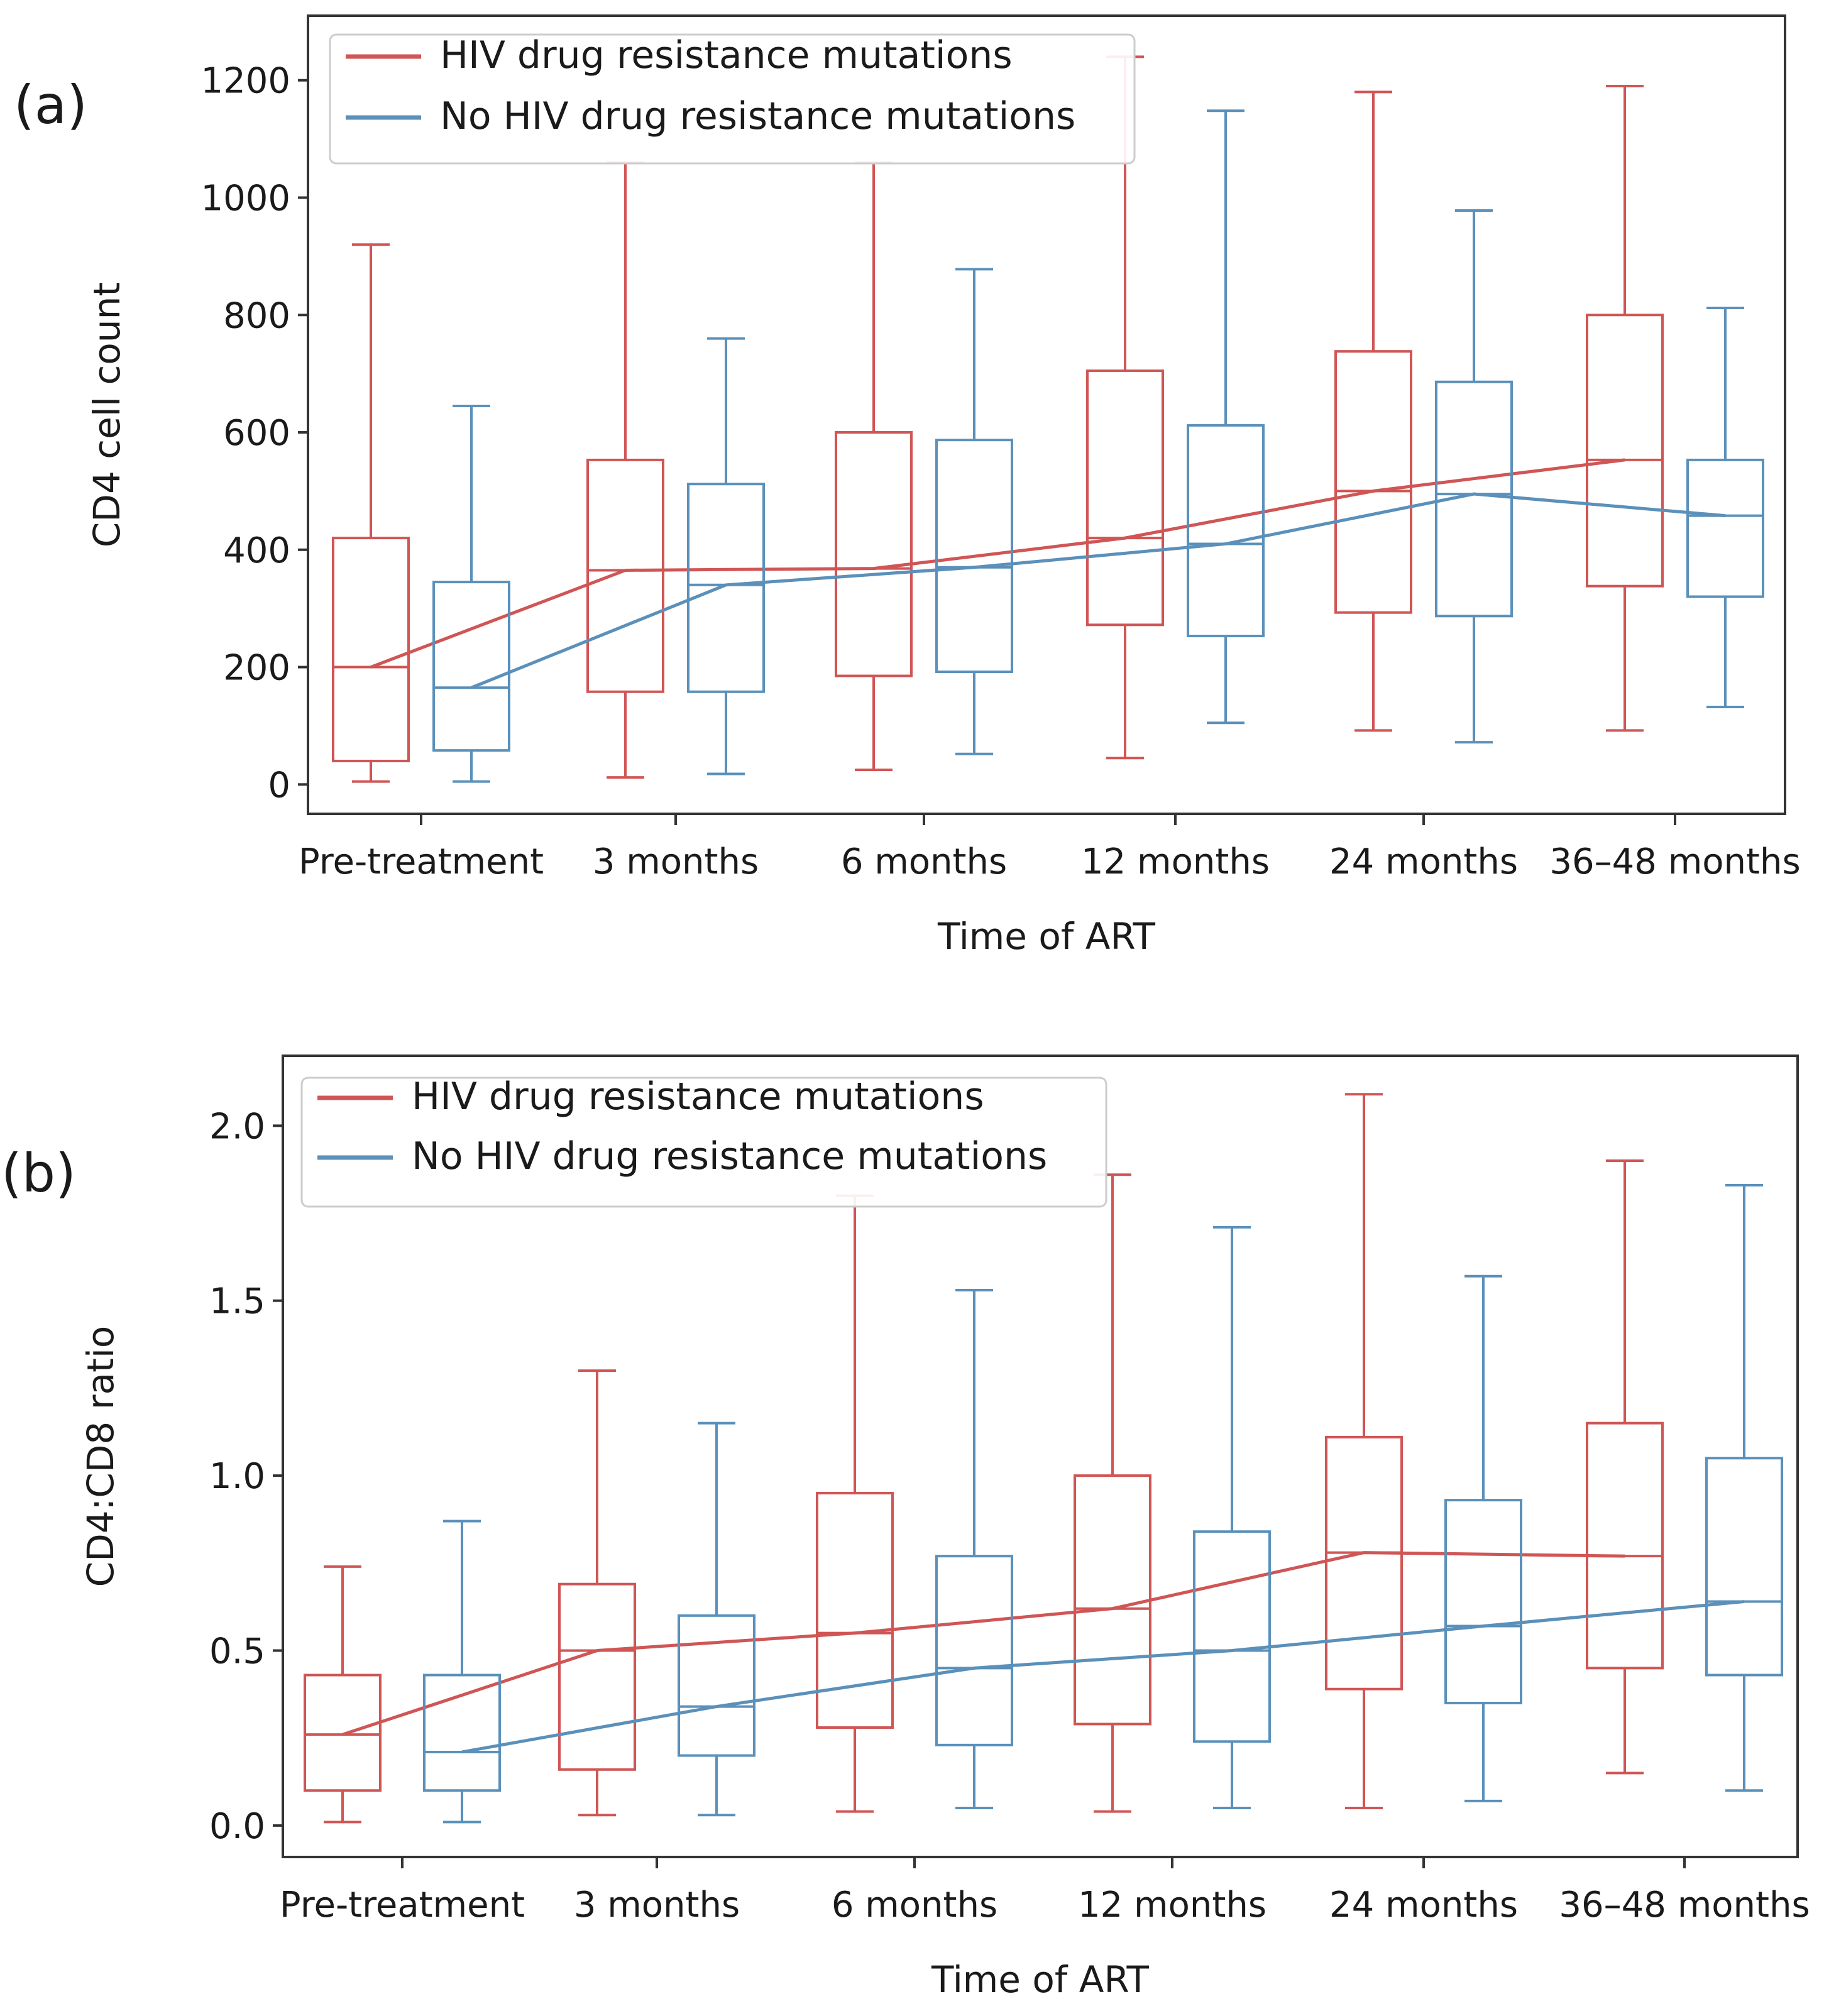 The height and width of the screenshot is (2016, 1846). What do you see at coordinates (256, 550) in the screenshot?
I see `y-tick-label: 400` at bounding box center [256, 550].